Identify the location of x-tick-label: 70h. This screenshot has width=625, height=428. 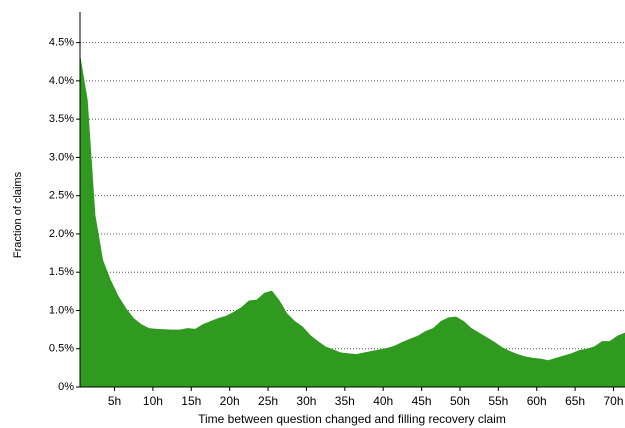
(613, 401).